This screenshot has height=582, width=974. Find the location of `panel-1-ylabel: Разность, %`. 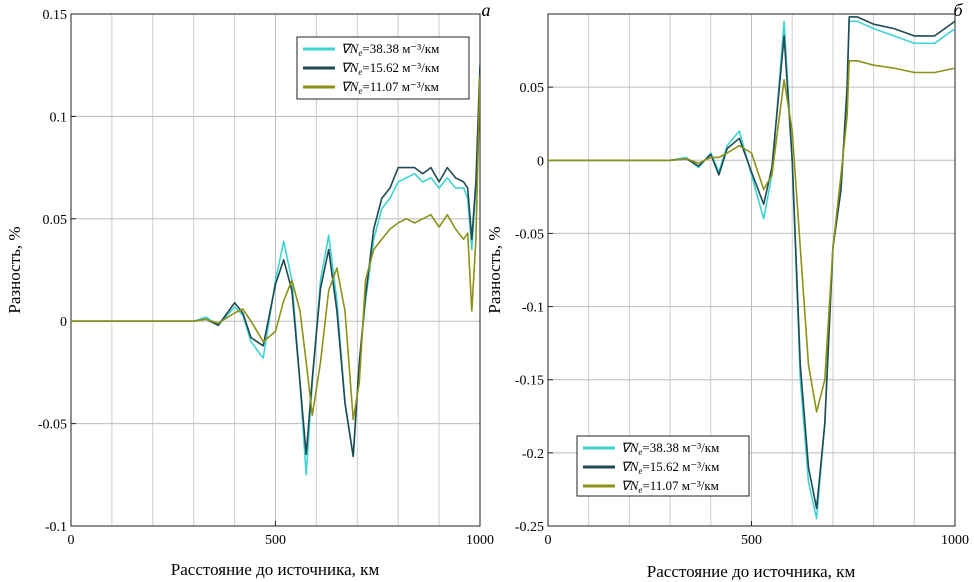

panel-1-ylabel: Разность, % is located at coordinates (14, 269).